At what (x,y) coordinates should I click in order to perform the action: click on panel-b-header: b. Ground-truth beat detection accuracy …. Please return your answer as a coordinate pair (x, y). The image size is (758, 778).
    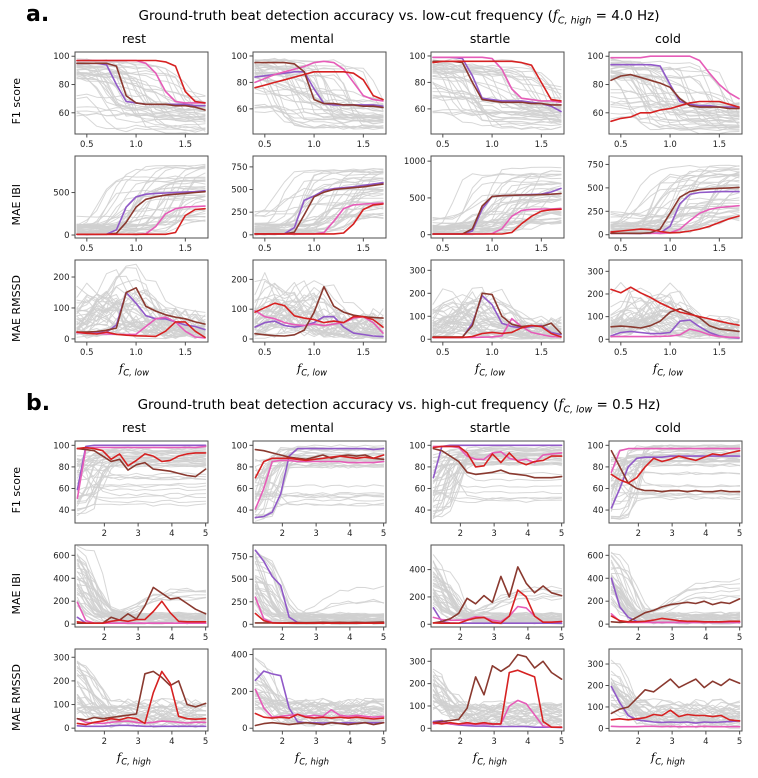
    Looking at the image, I should click on (384, 405).